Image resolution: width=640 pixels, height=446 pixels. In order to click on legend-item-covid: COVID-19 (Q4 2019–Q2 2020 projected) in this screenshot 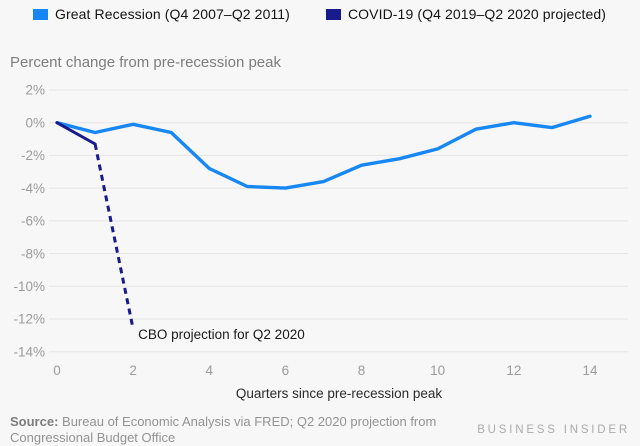, I will do `click(466, 14)`.